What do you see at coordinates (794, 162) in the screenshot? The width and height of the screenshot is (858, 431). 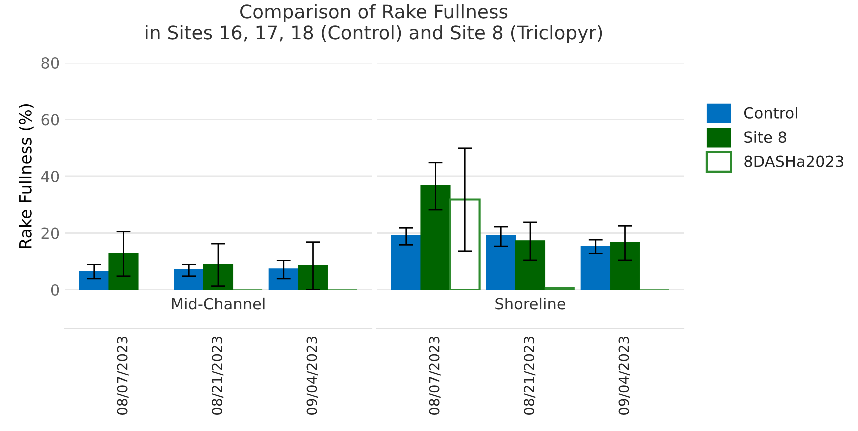 I see `legend-label: 8DASHa2023` at bounding box center [794, 162].